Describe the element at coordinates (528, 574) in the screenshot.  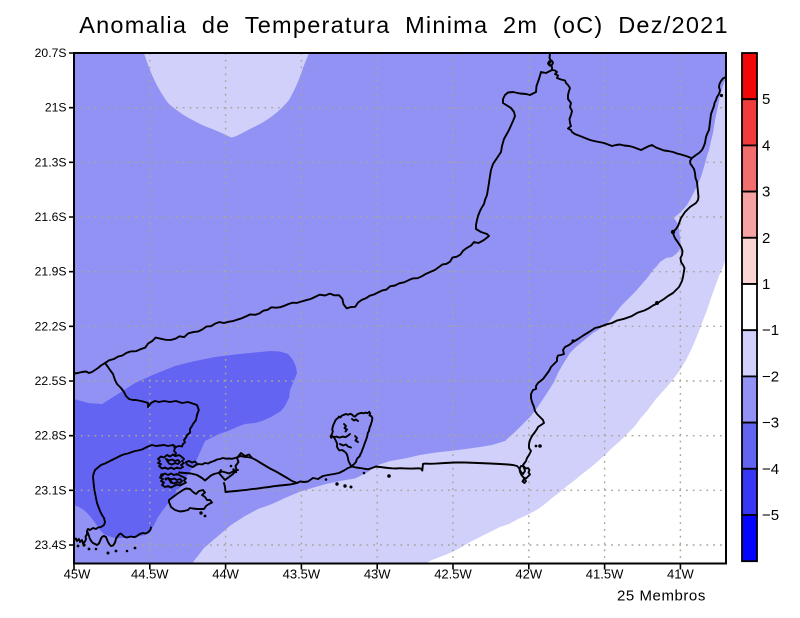
I see `svg-text: 42W` at that location.